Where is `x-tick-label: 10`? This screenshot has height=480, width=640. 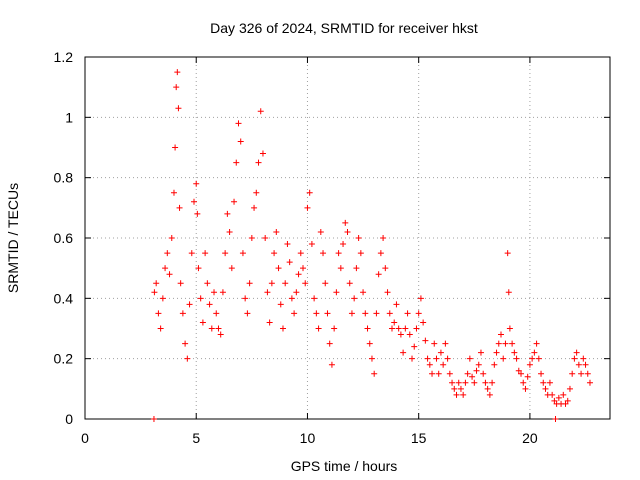
x-tick-label: 10 is located at coordinates (308, 438).